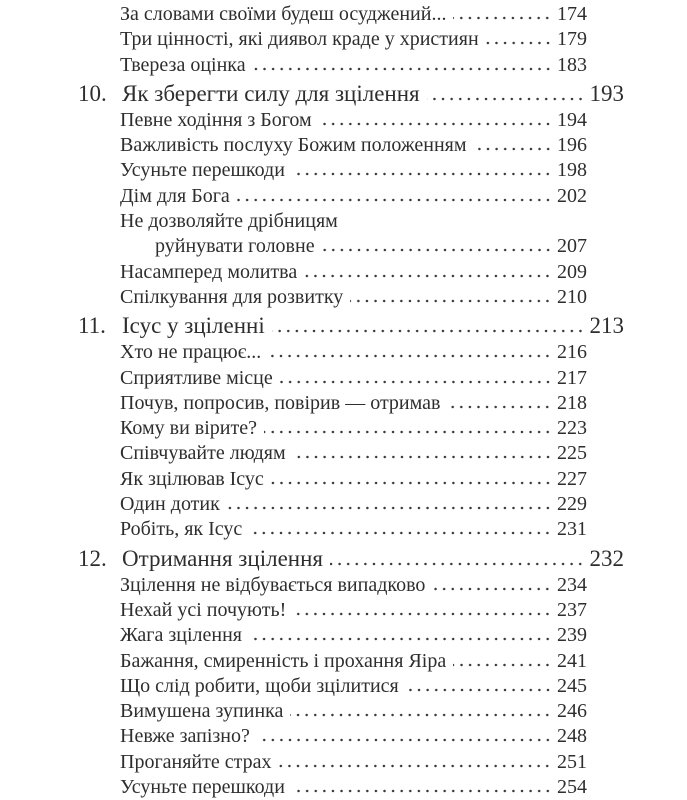 Image resolution: width=687 pixels, height=800 pixels. I want to click on entry-title: Певне ходіння з Богом, so click(216, 119).